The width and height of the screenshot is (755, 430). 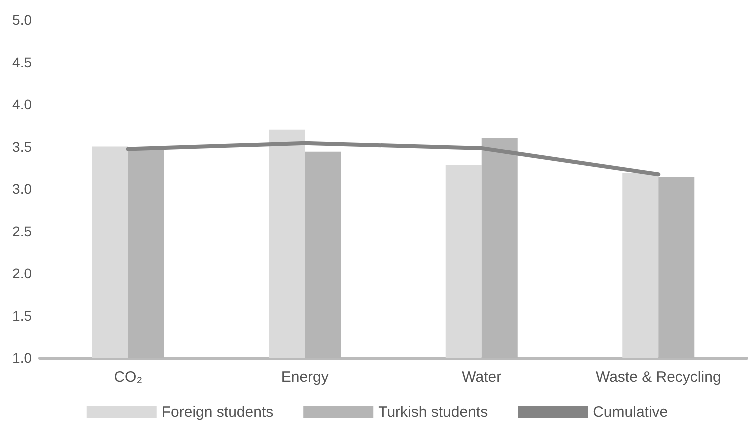 What do you see at coordinates (22, 316) in the screenshot?
I see `y-tick-label: 1.5` at bounding box center [22, 316].